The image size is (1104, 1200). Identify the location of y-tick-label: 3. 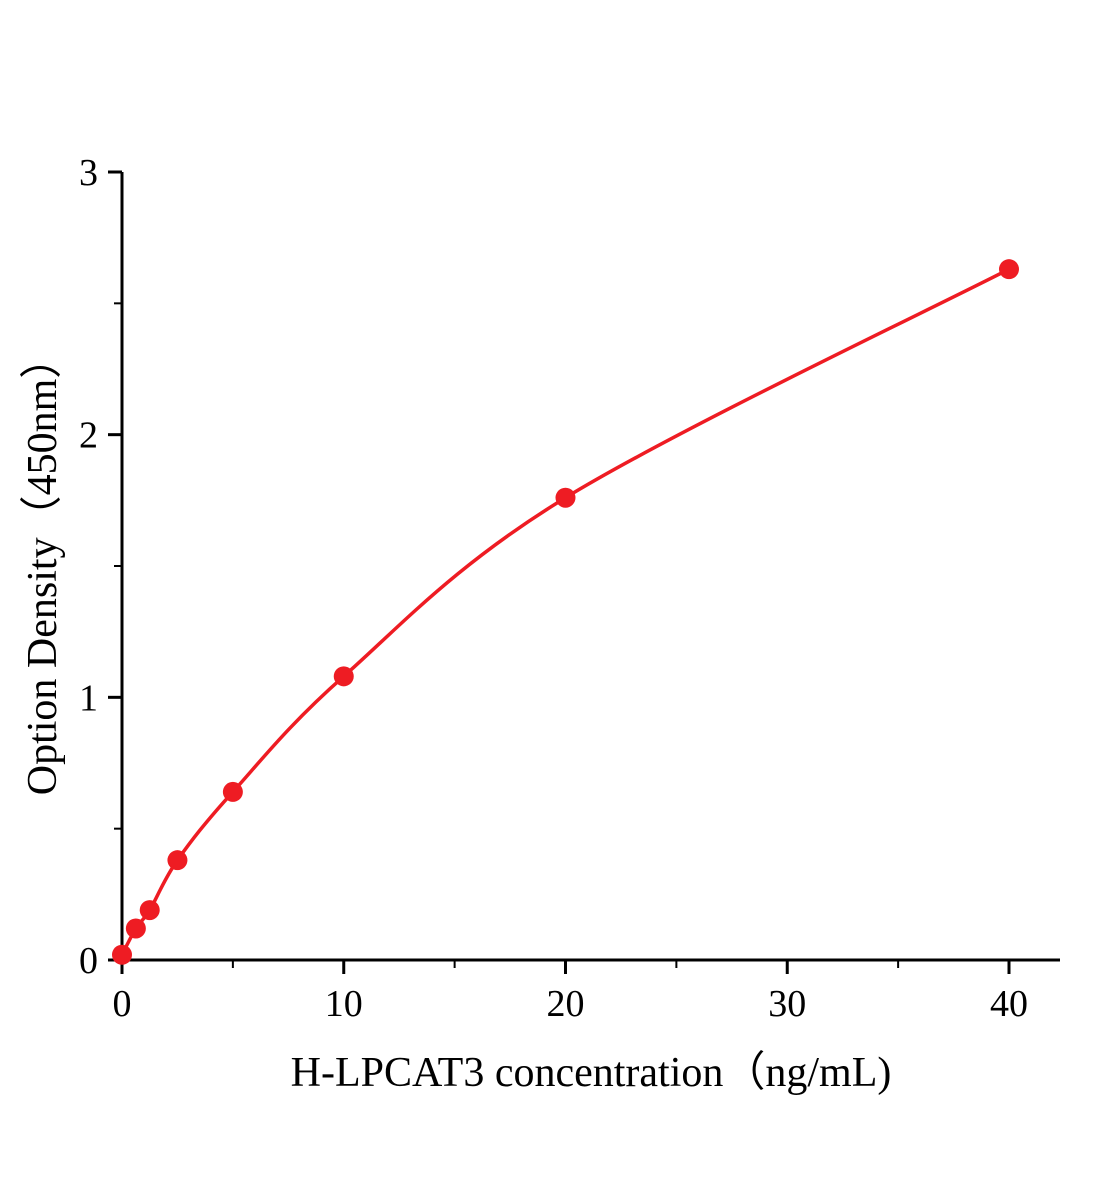
(88, 173).